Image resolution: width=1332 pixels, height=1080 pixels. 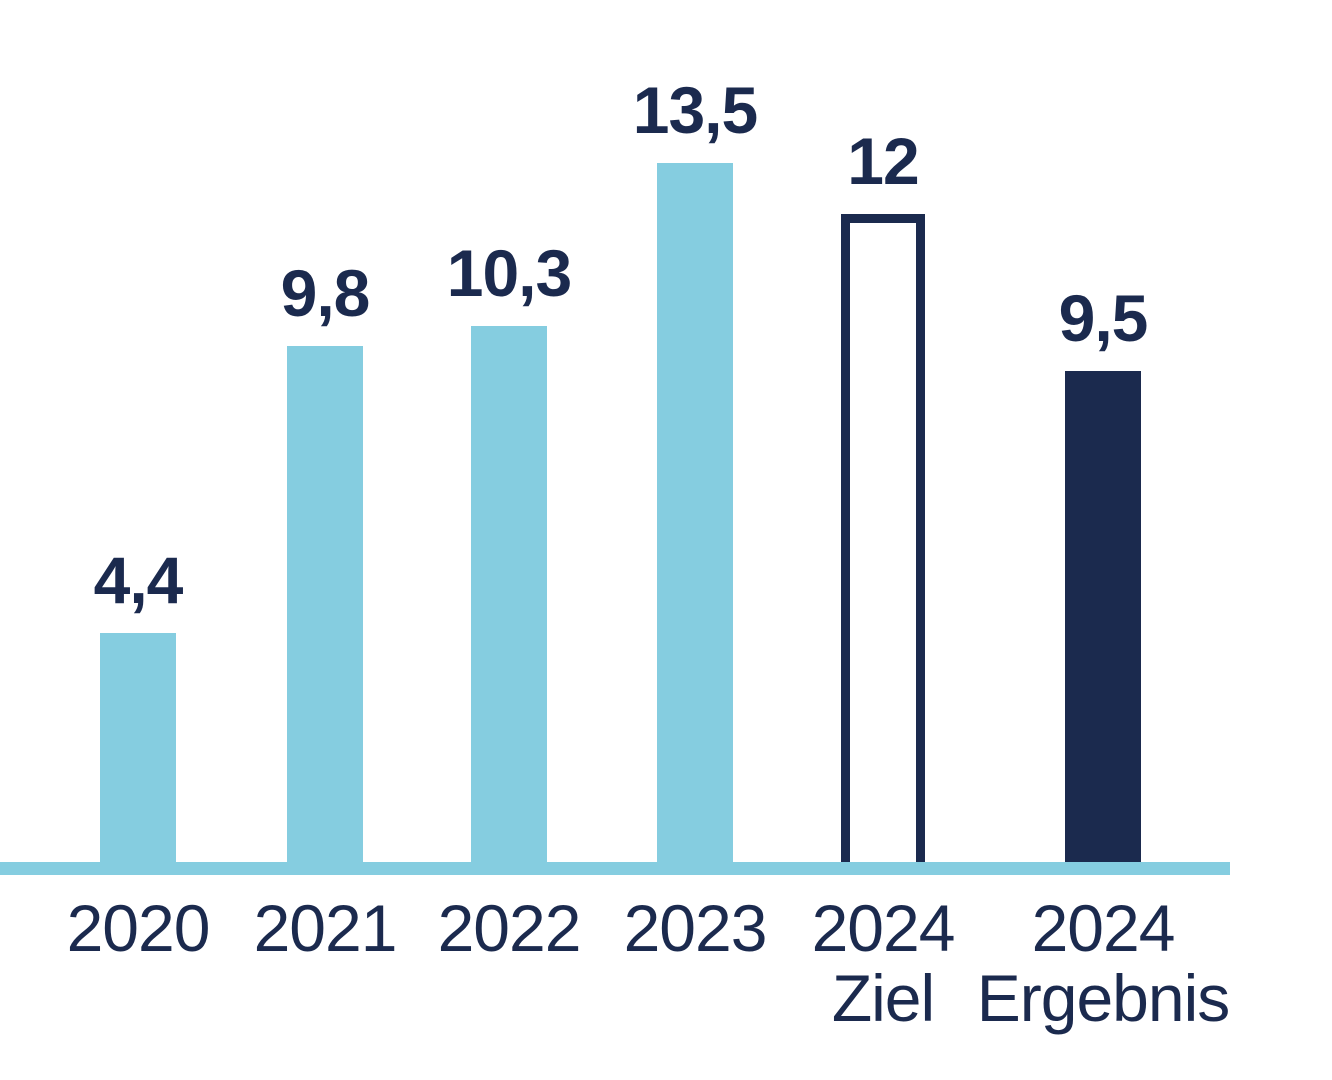 I want to click on x-axis-label-year: 2022, so click(x=509, y=928).